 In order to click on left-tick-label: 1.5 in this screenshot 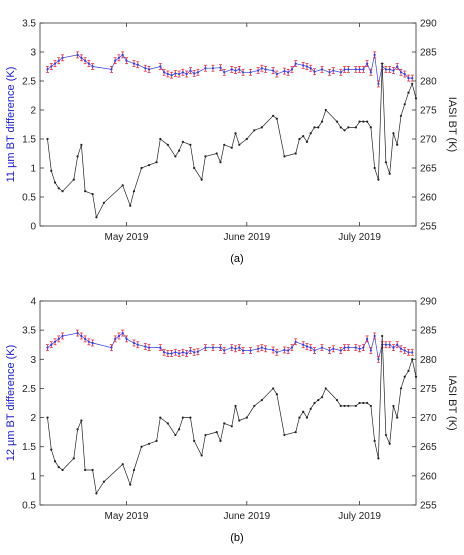, I will do `click(29, 447)`.